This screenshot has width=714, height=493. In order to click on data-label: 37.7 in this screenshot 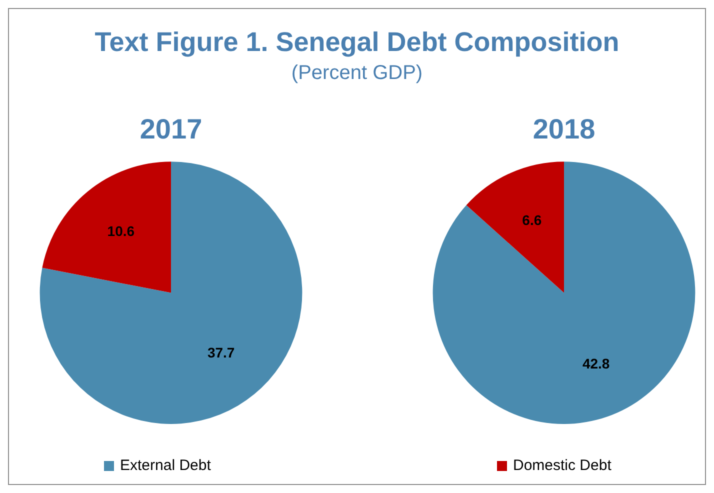, I will do `click(221, 352)`.